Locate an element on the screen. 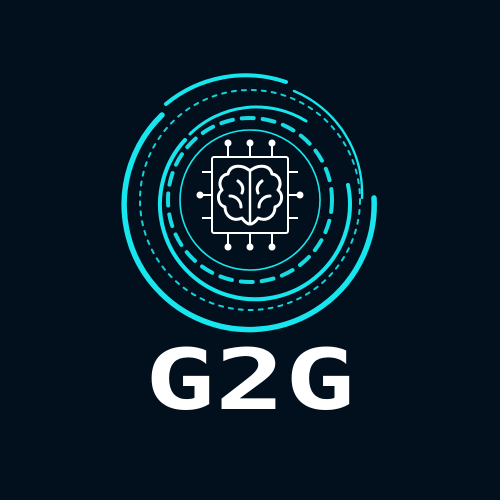 The height and width of the screenshot is (500, 500). brand-text: G2G is located at coordinates (250, 381).